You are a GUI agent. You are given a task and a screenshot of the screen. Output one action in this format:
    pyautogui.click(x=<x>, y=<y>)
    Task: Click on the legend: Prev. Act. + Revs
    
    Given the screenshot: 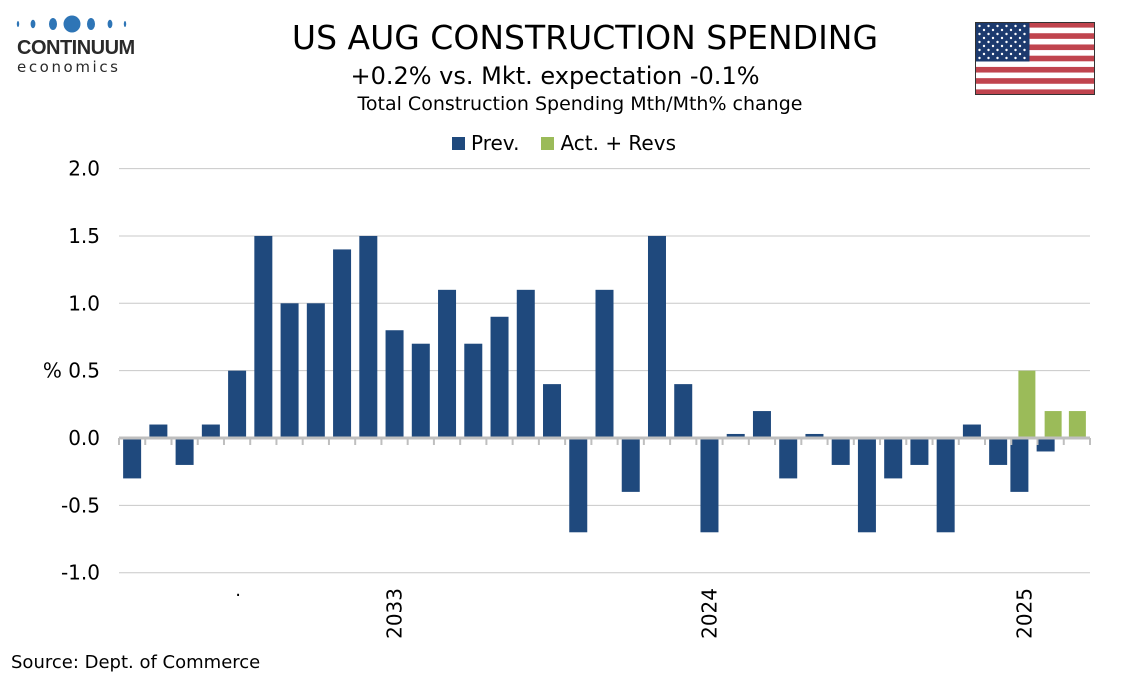 What is the action you would take?
    pyautogui.click(x=575, y=143)
    